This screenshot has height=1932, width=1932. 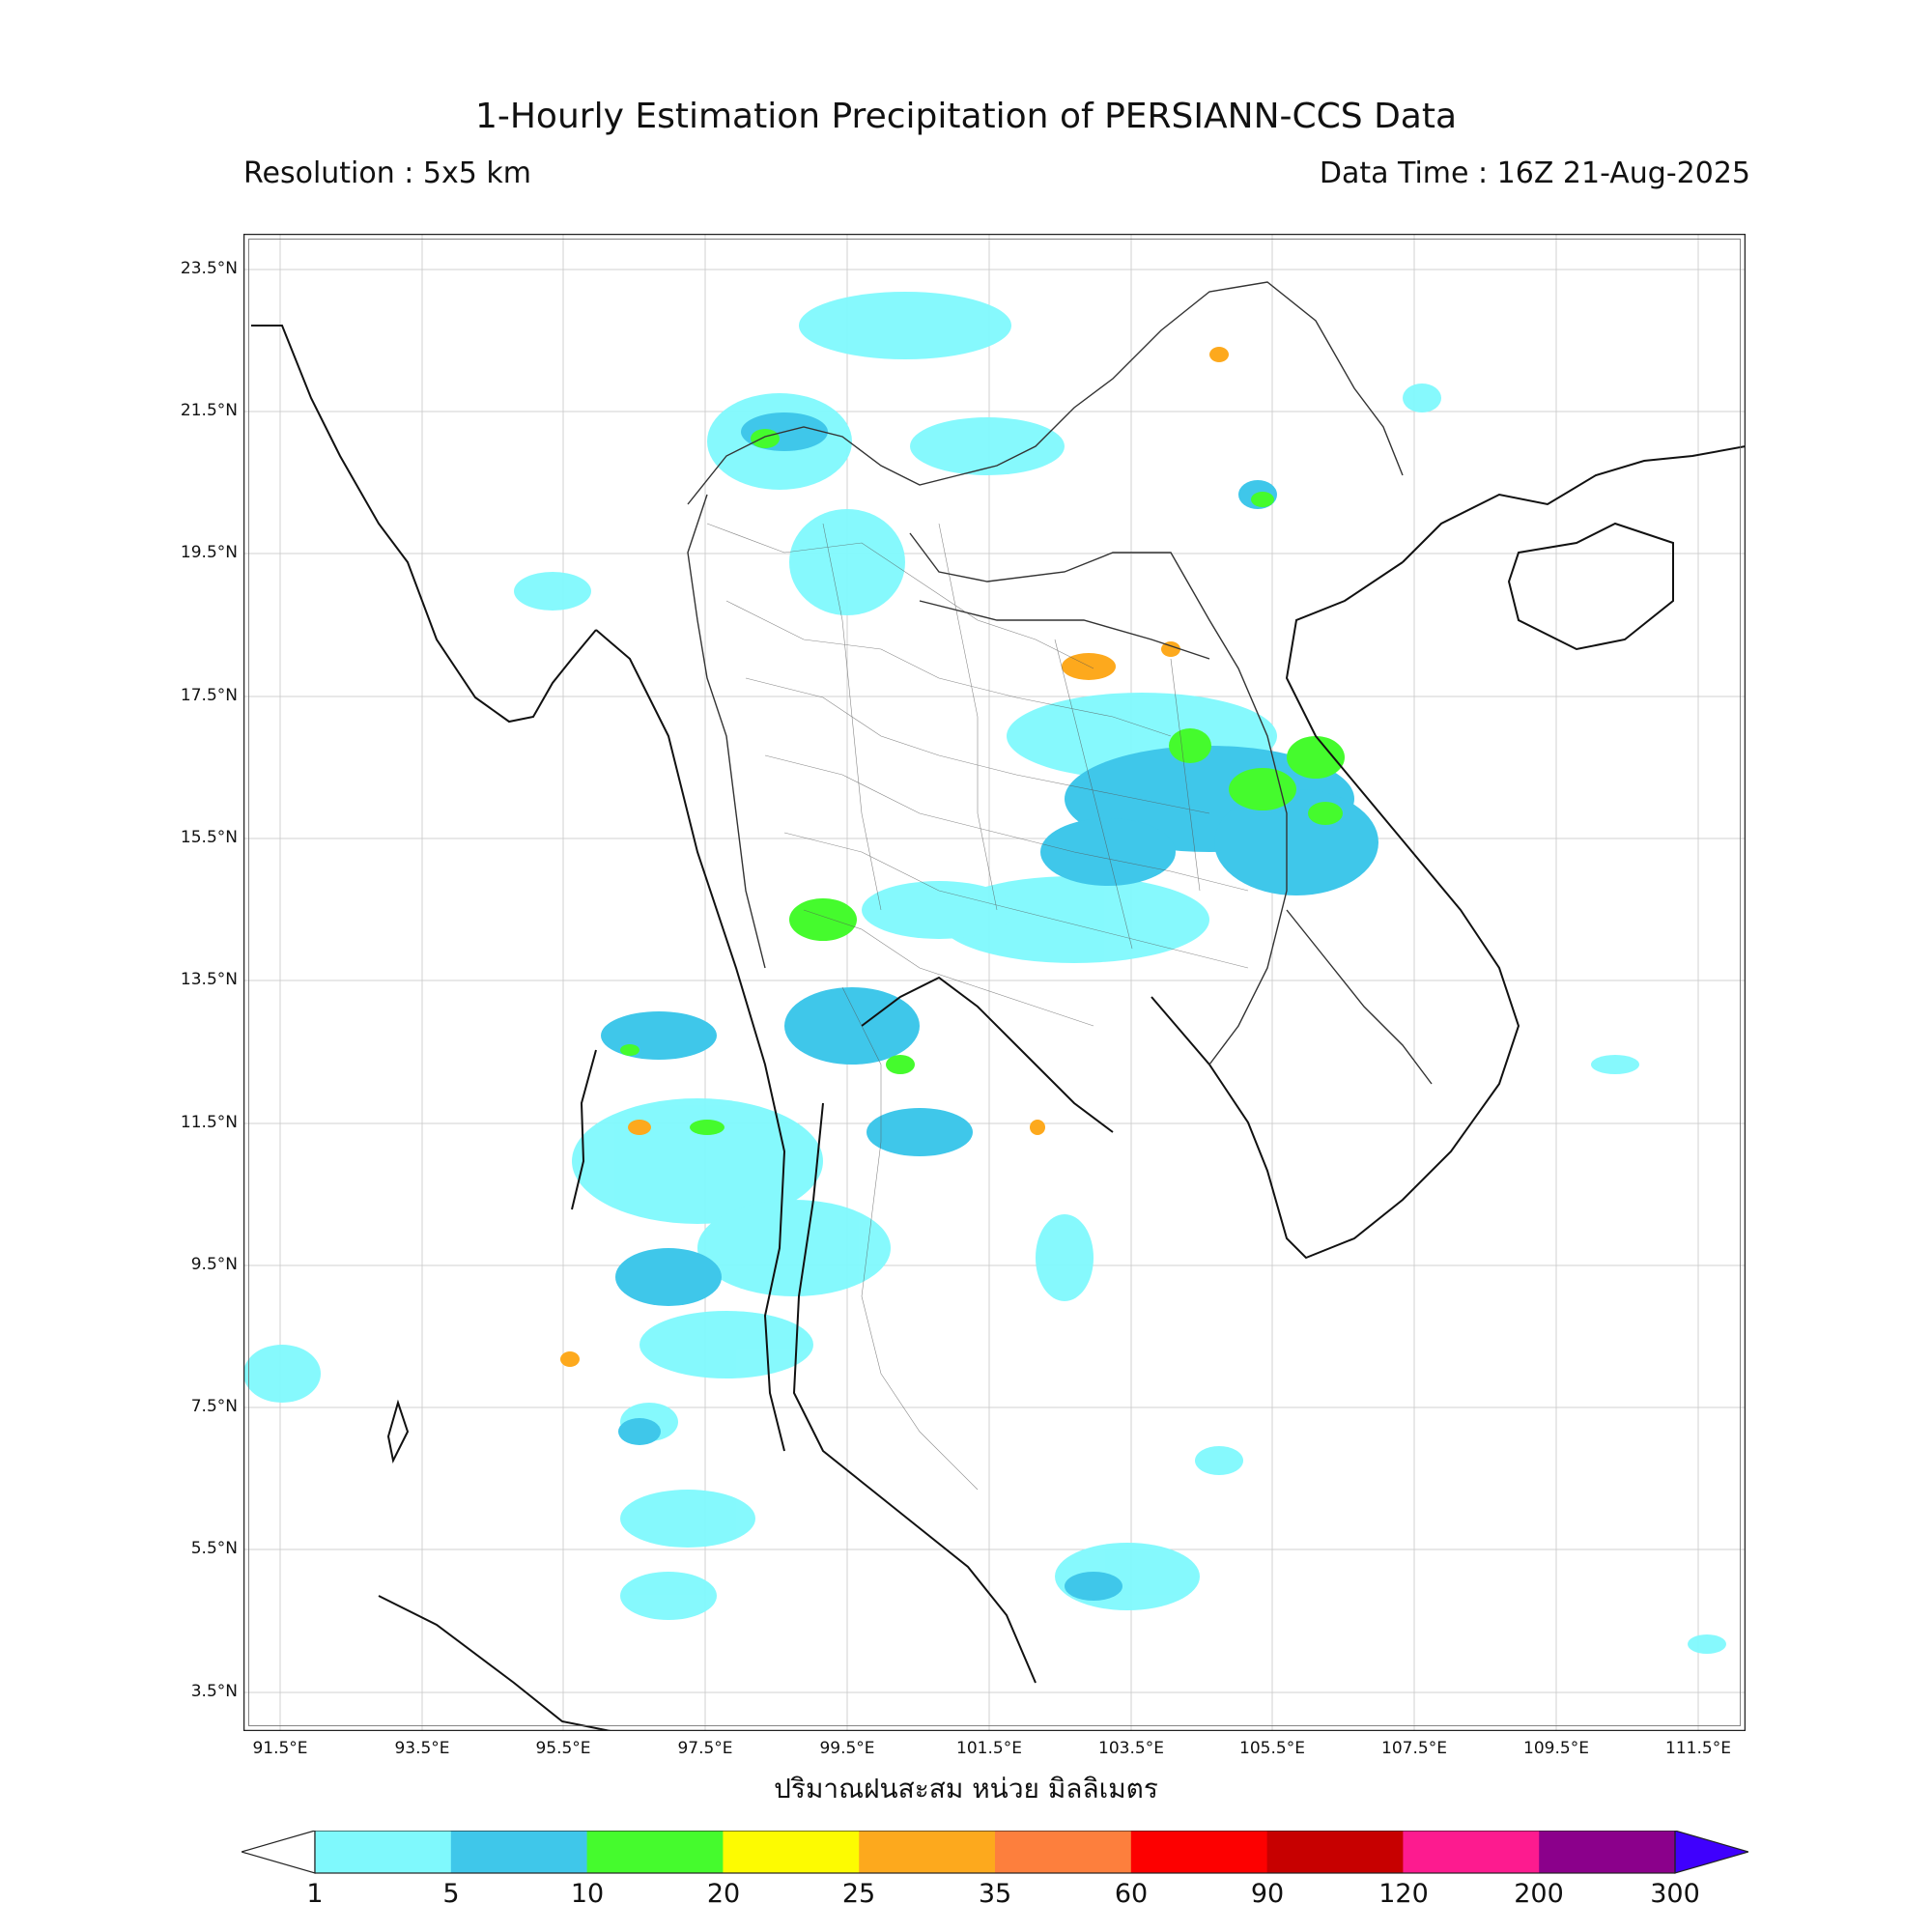 What do you see at coordinates (209, 268) in the screenshot?
I see `lat-label: 23.5°N` at bounding box center [209, 268].